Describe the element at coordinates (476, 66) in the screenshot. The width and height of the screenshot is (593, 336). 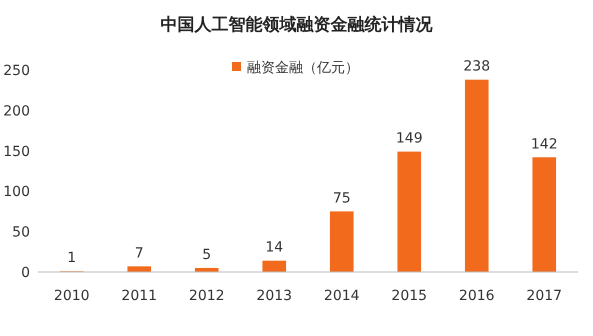
I see `data-label: 238` at that location.